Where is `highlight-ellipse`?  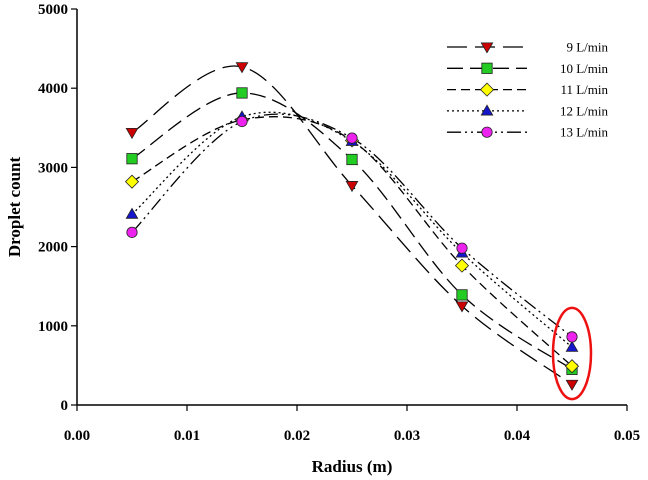
highlight-ellipse is located at coordinates (572, 353).